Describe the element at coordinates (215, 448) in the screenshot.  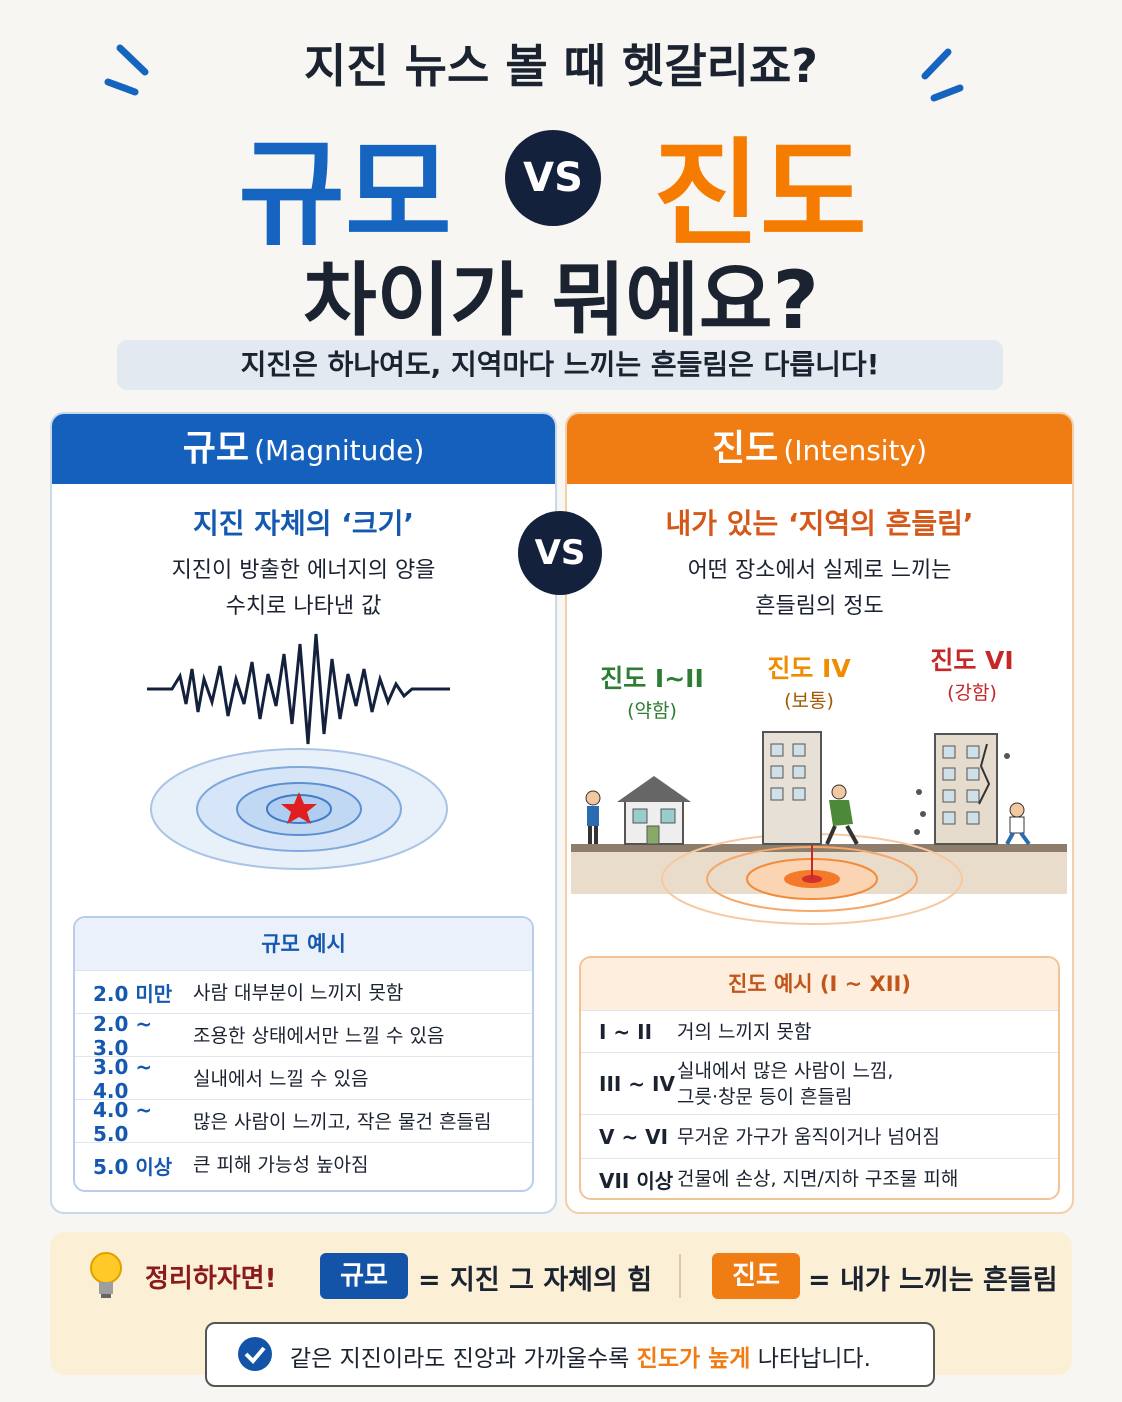
I see `magnitude-title: 규모` at that location.